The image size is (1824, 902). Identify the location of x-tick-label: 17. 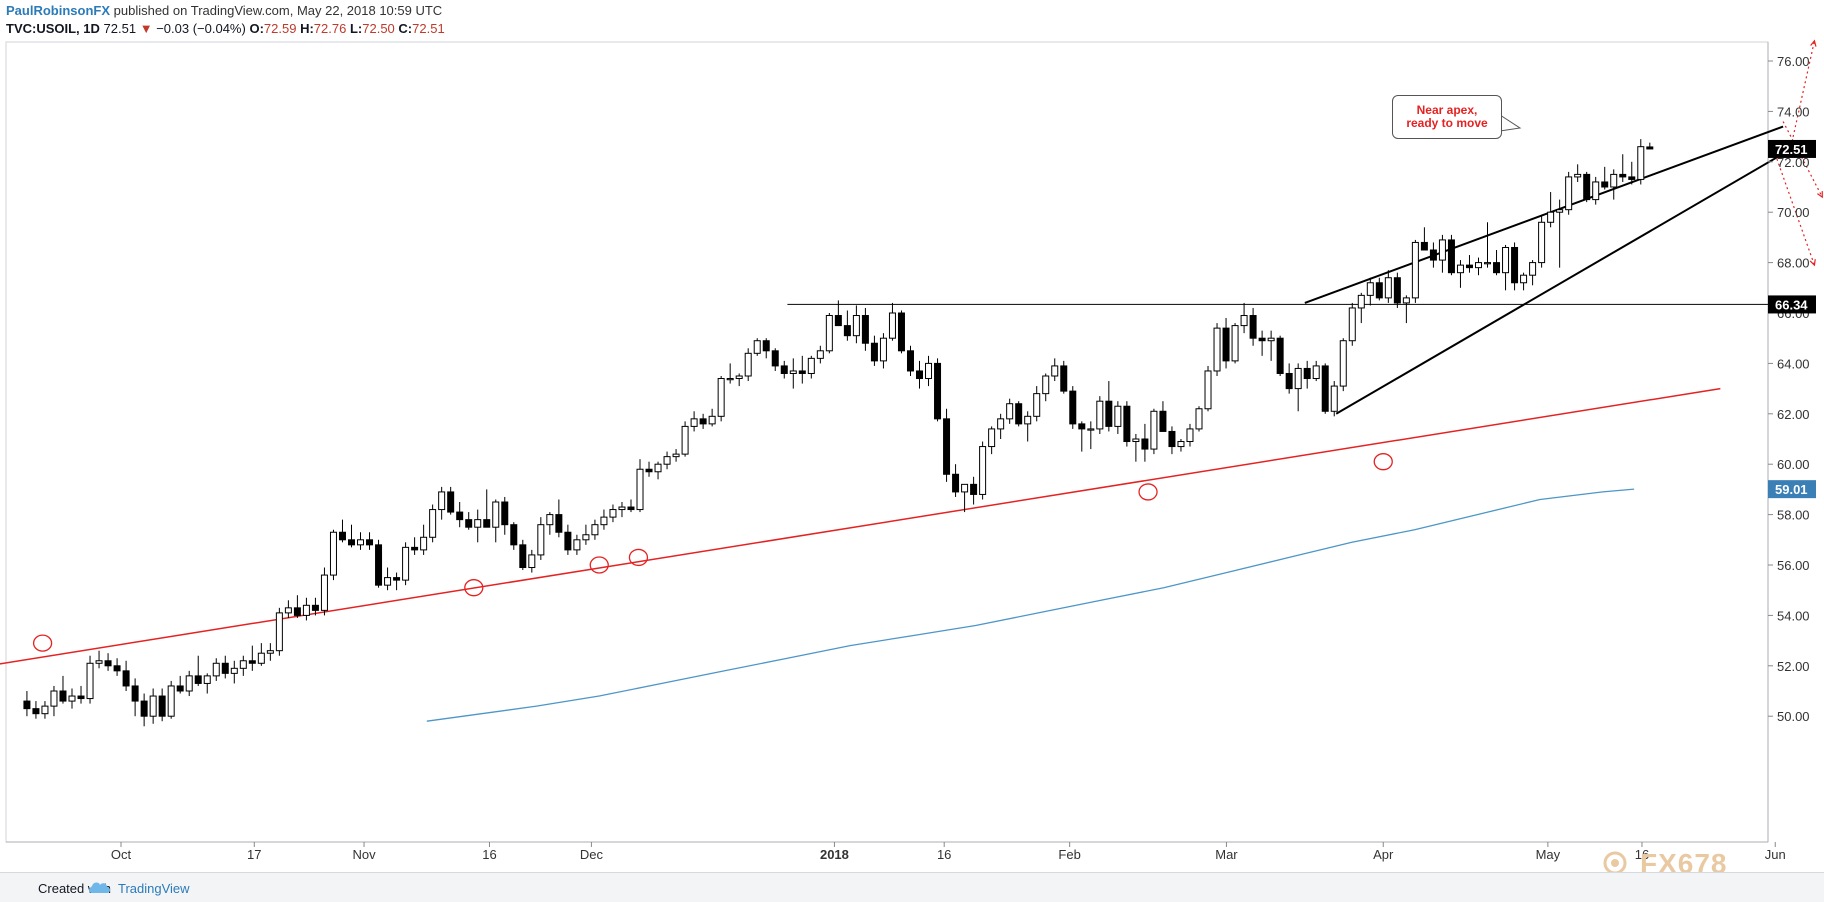
(254, 854).